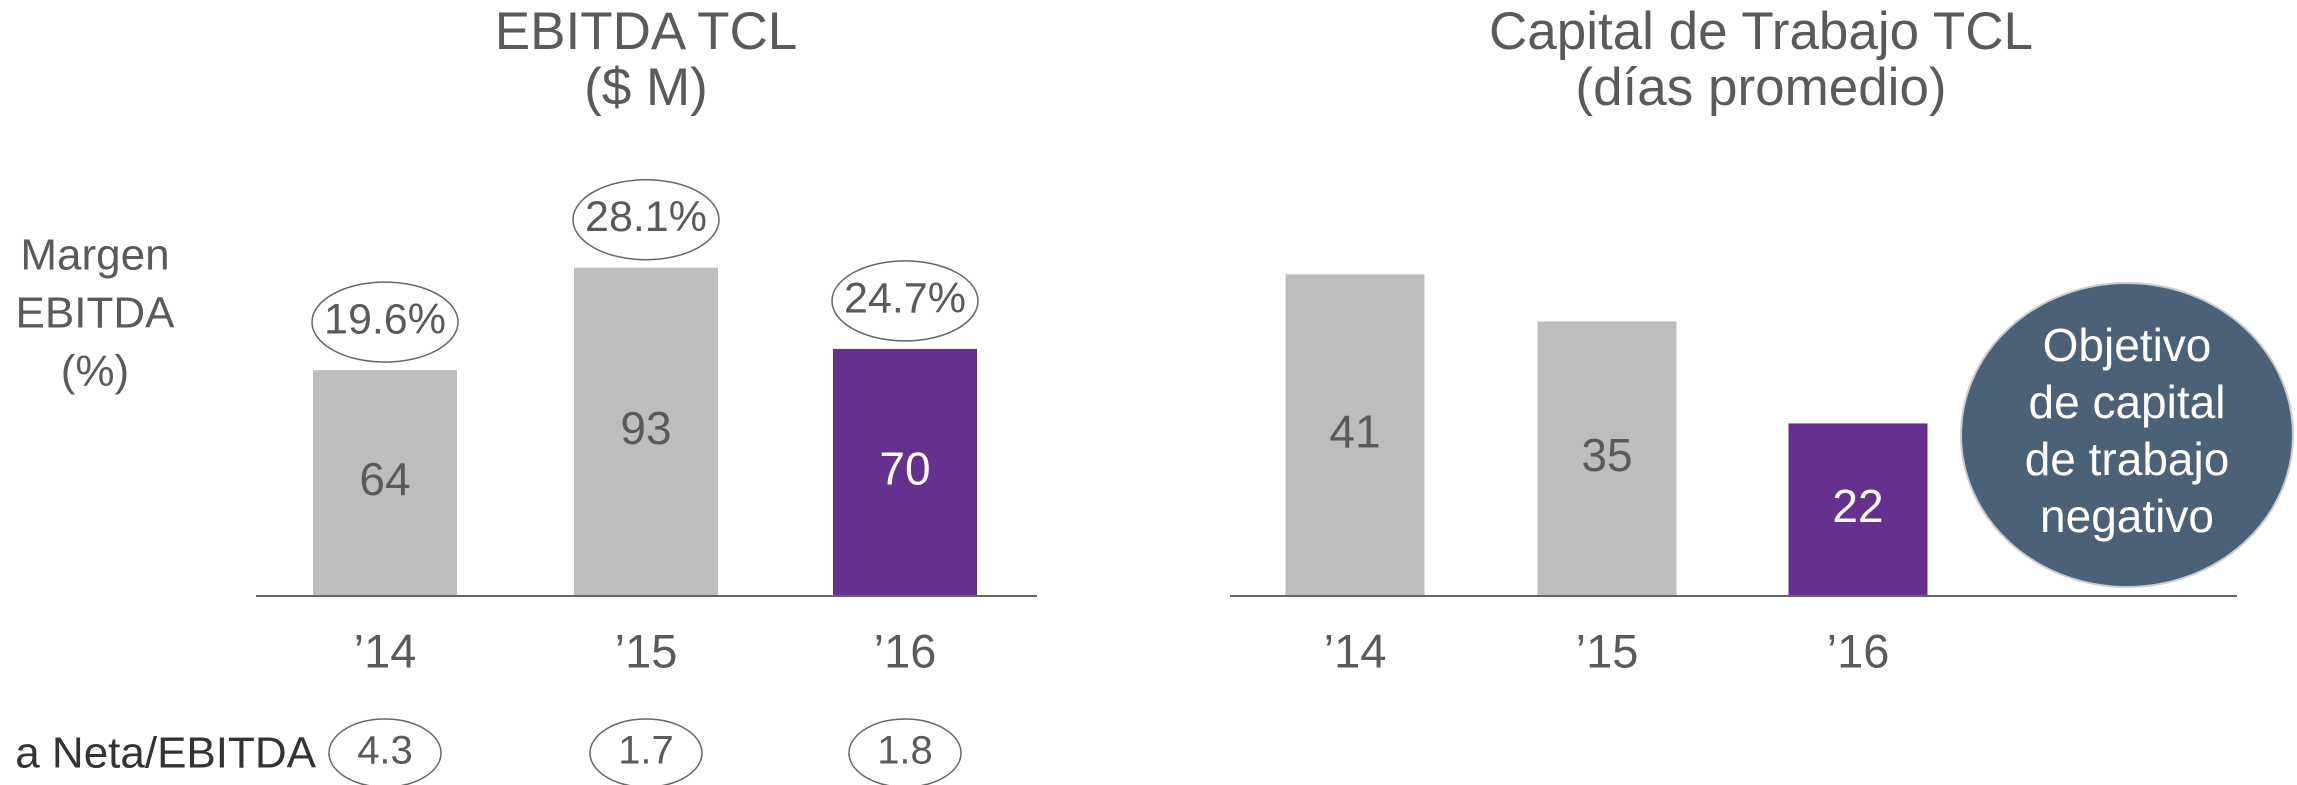  Describe the element at coordinates (2127, 345) in the screenshot. I see `target-text: Objetivo` at that location.